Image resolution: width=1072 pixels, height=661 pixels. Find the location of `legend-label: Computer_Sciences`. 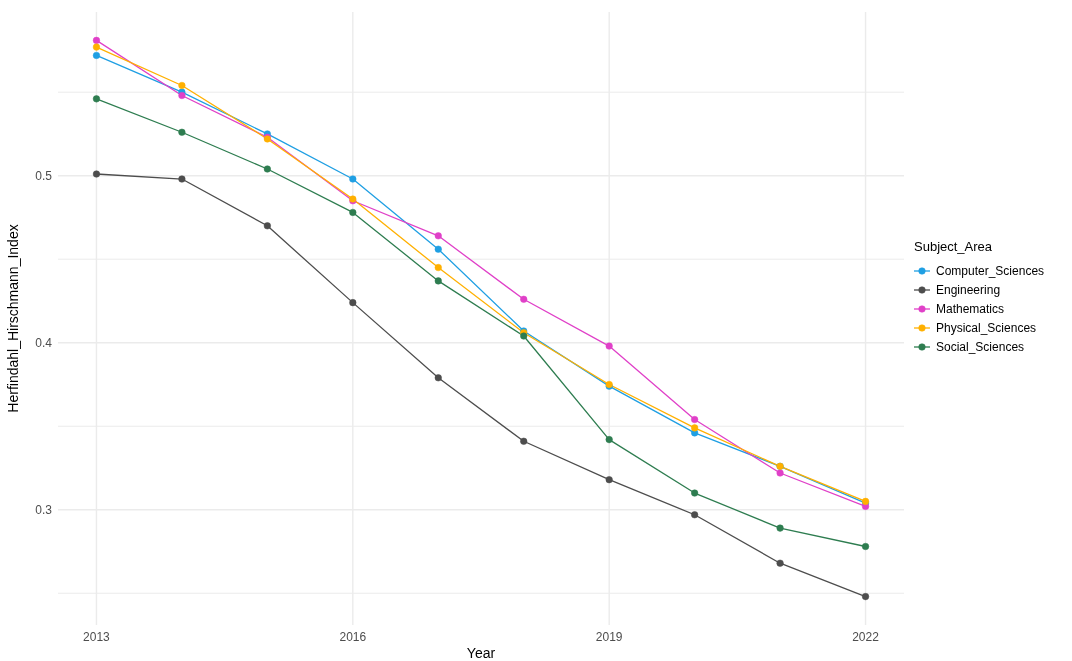

legend-label: Computer_Sciences is located at coordinates (990, 271).